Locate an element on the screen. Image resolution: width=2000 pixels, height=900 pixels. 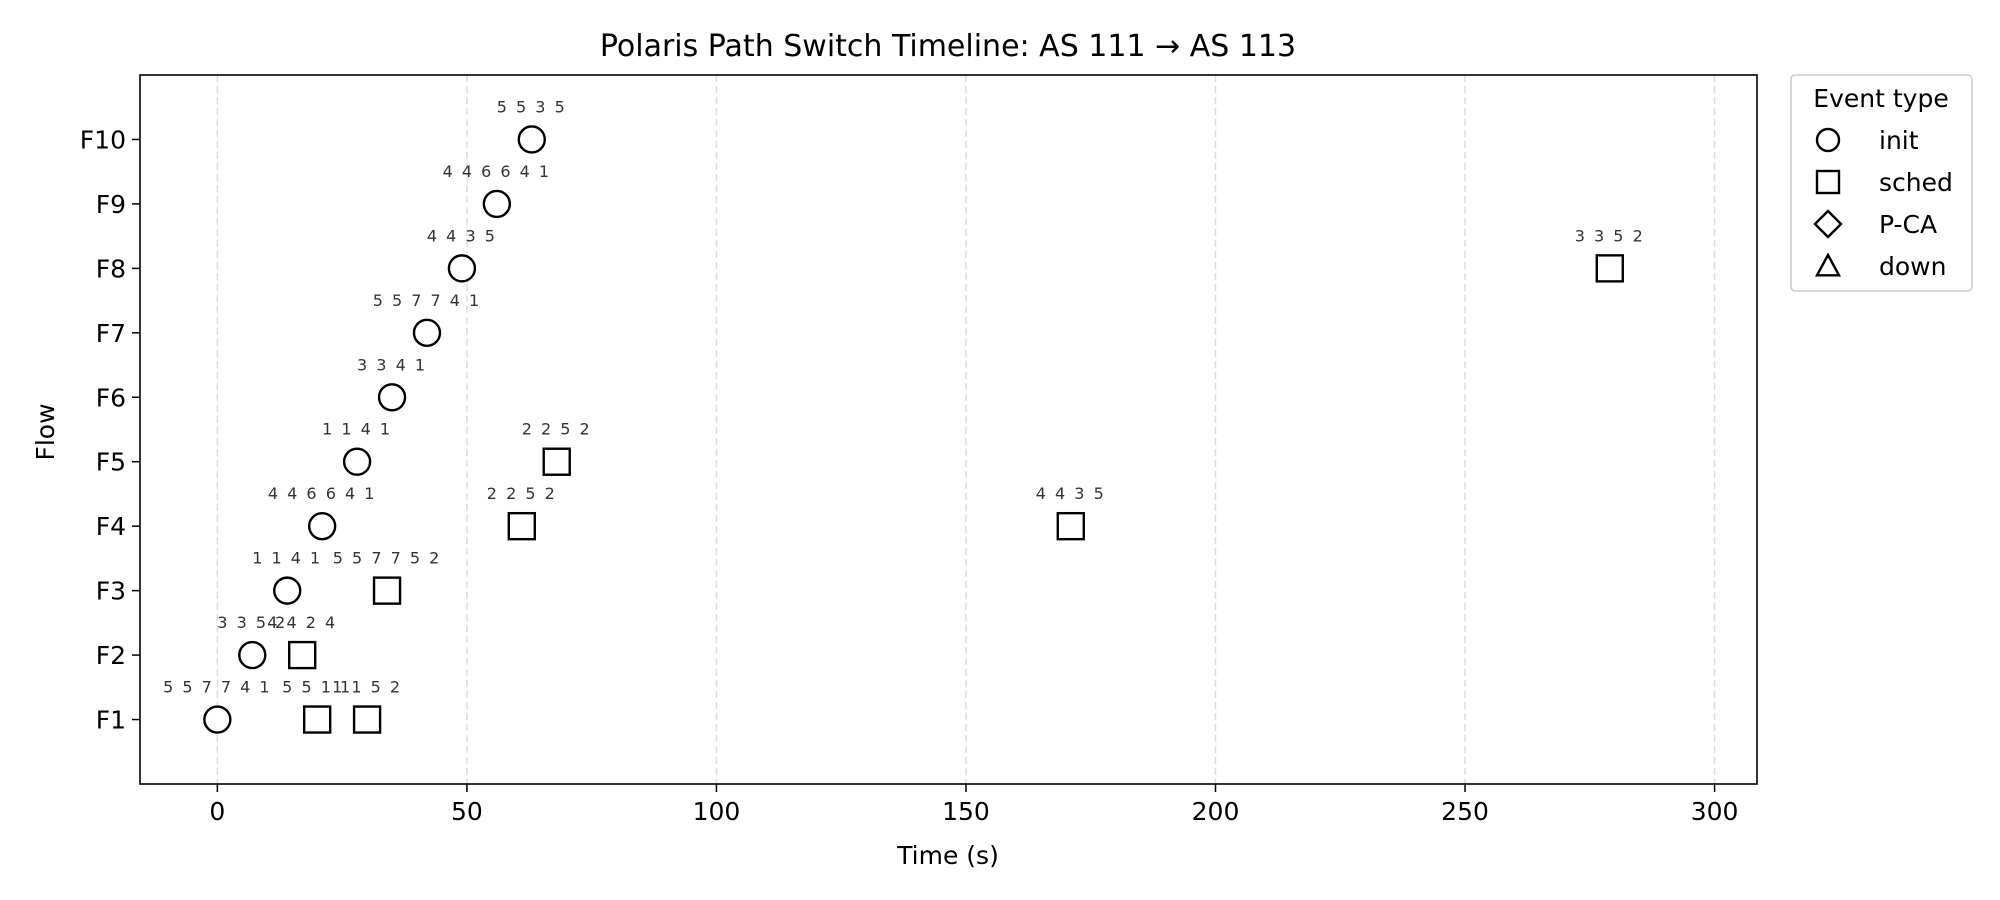
y-tick-label: F3 is located at coordinates (111, 591).